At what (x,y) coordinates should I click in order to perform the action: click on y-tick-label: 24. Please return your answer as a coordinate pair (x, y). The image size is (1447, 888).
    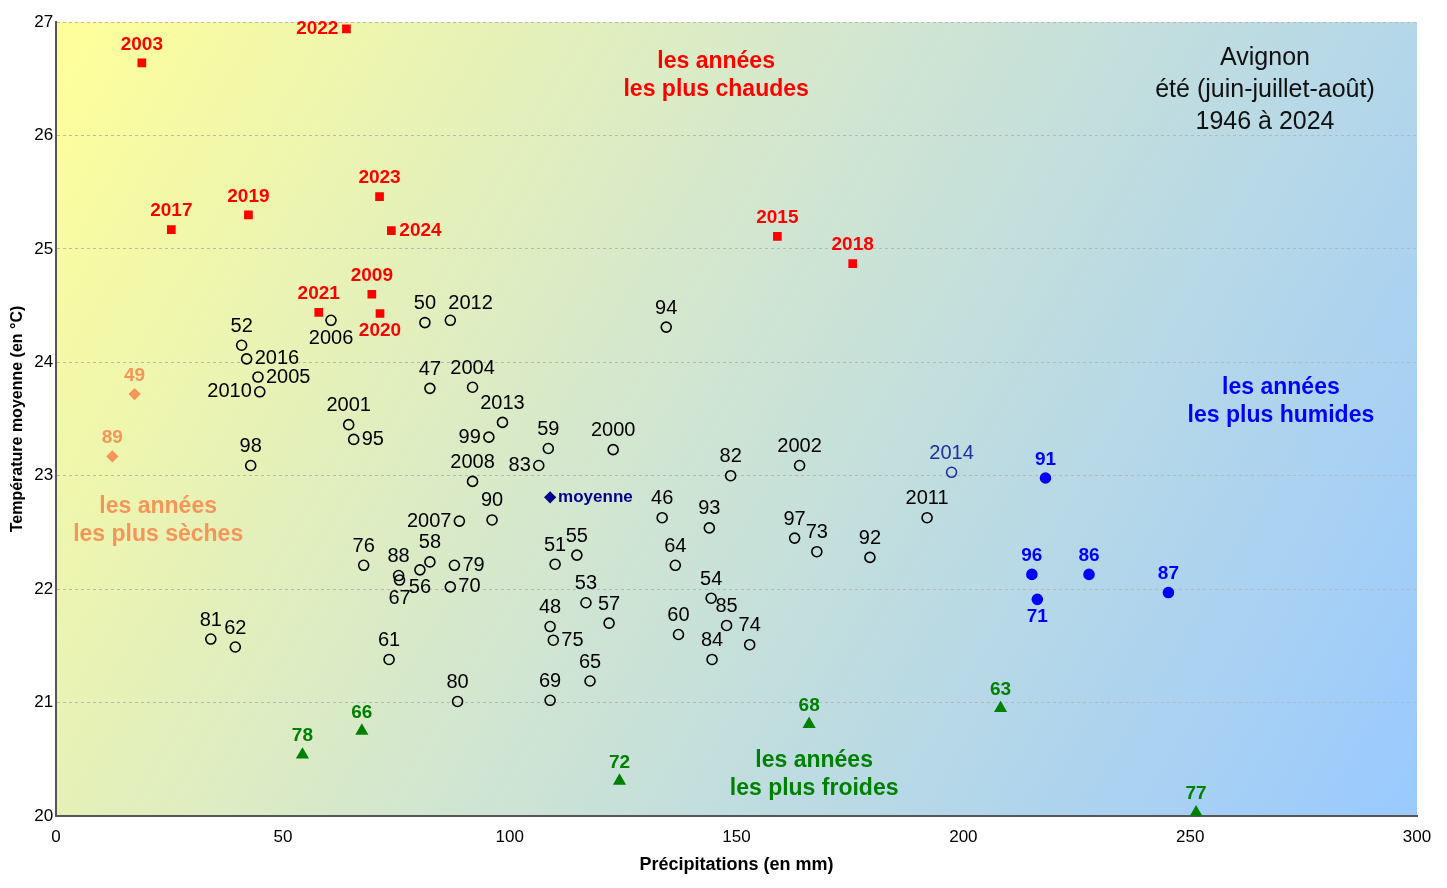
    Looking at the image, I should click on (44, 361).